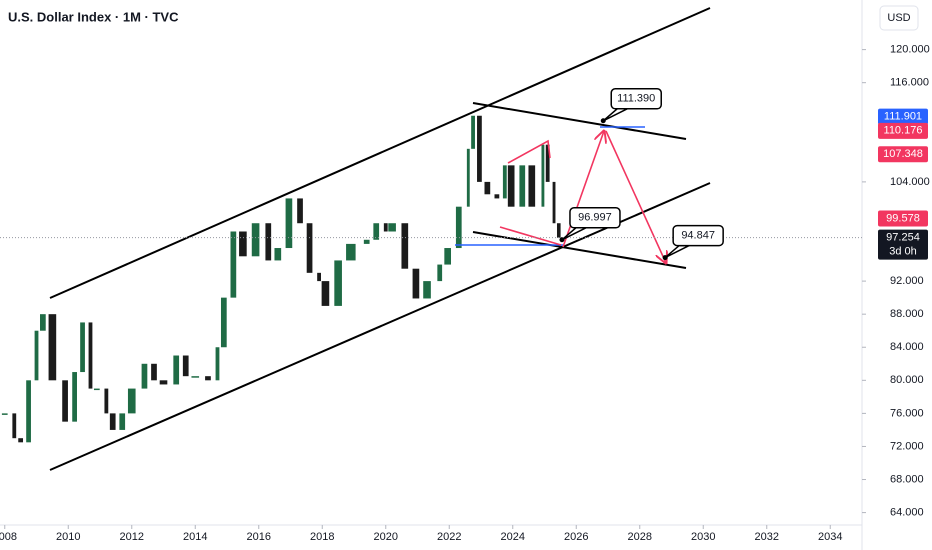 The image size is (932, 550). I want to click on y-tick-label: 120.000, so click(910, 50).